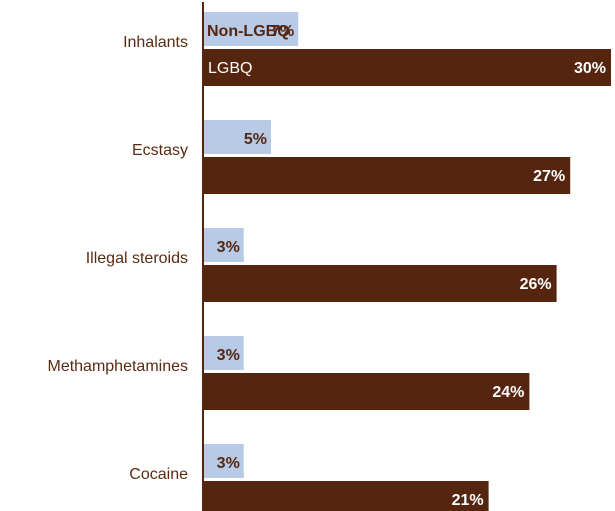  I want to click on value-label-lgbq-inhalants: 30%, so click(590, 68).